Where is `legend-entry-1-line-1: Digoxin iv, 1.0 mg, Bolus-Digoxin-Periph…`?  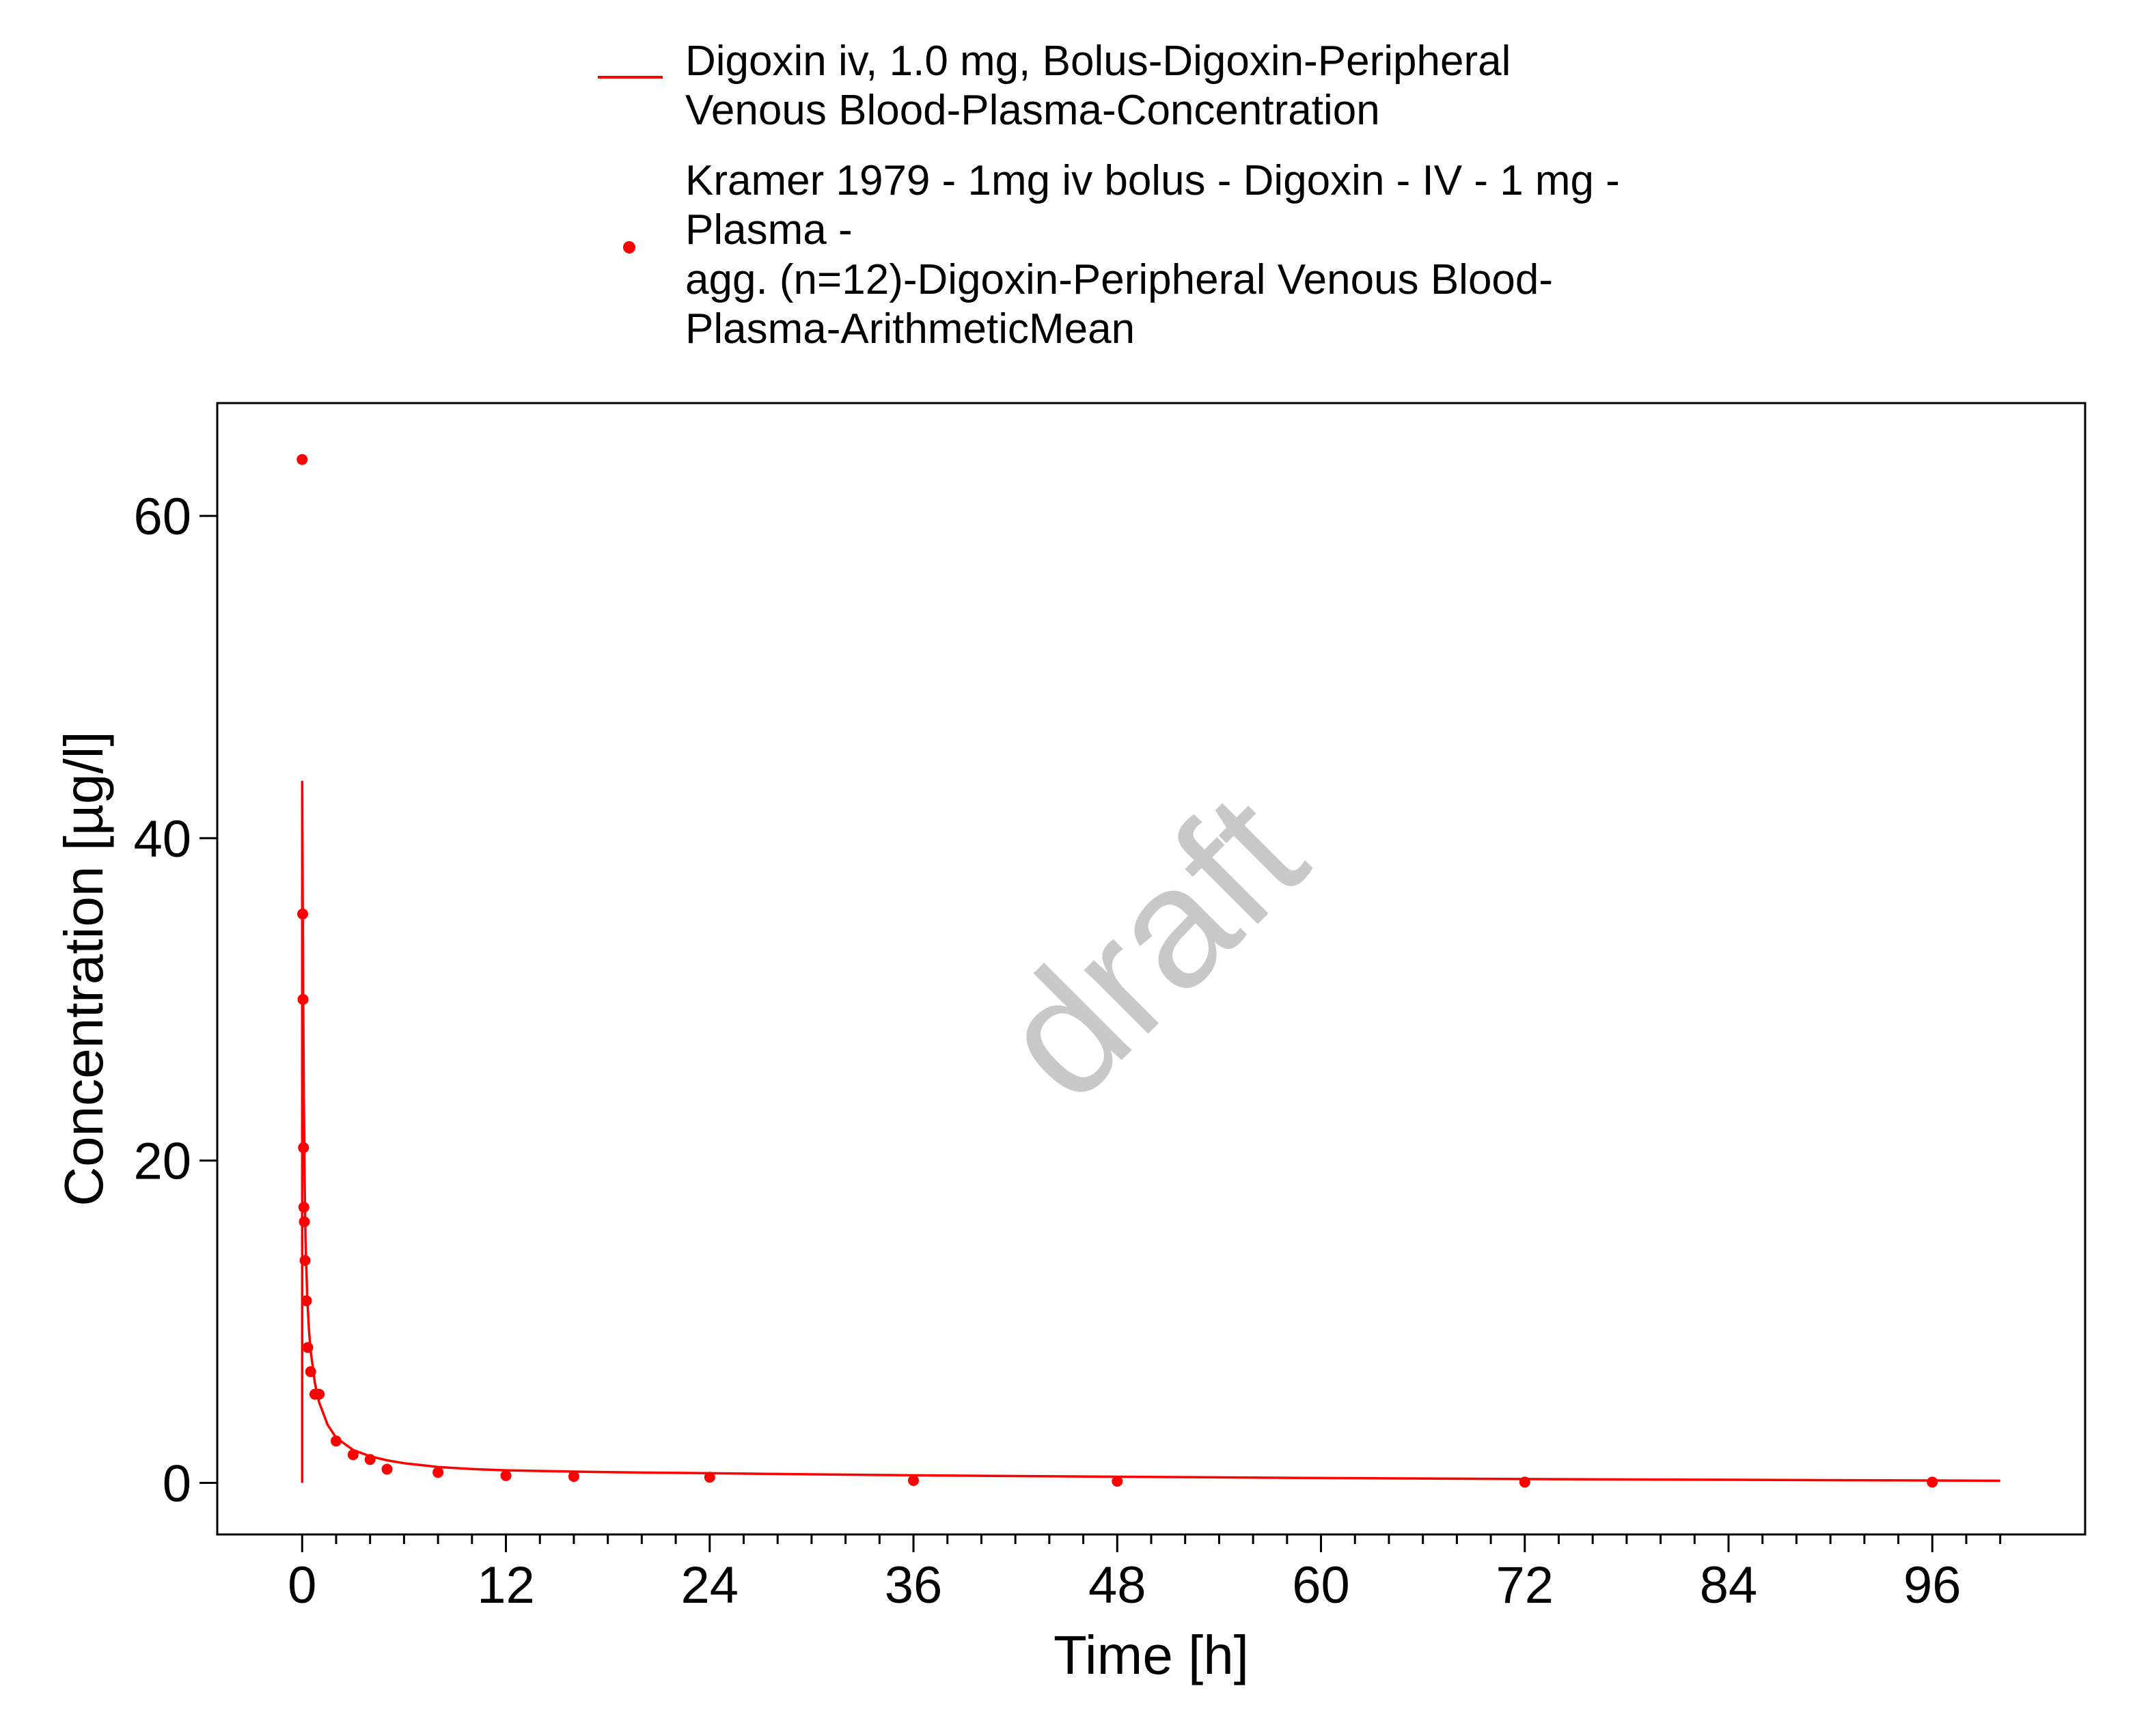 legend-entry-1-line-1: Digoxin iv, 1.0 mg, Bolus-Digoxin-Periph… is located at coordinates (1098, 61).